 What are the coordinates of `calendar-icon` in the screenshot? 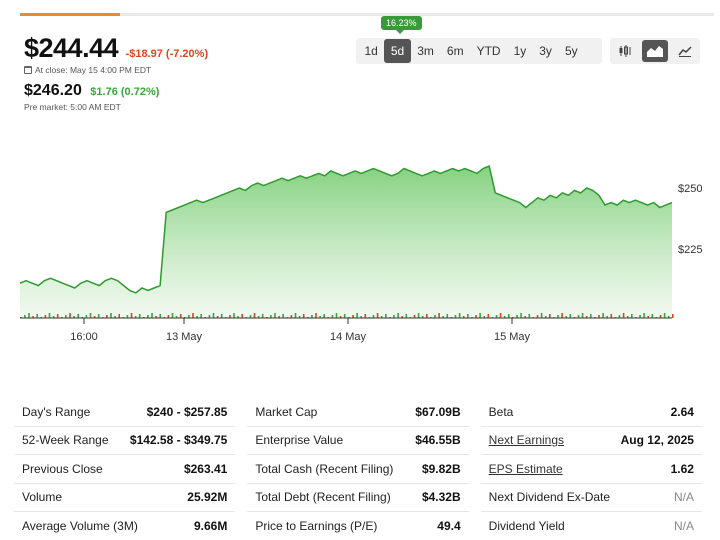 It's located at (28, 70).